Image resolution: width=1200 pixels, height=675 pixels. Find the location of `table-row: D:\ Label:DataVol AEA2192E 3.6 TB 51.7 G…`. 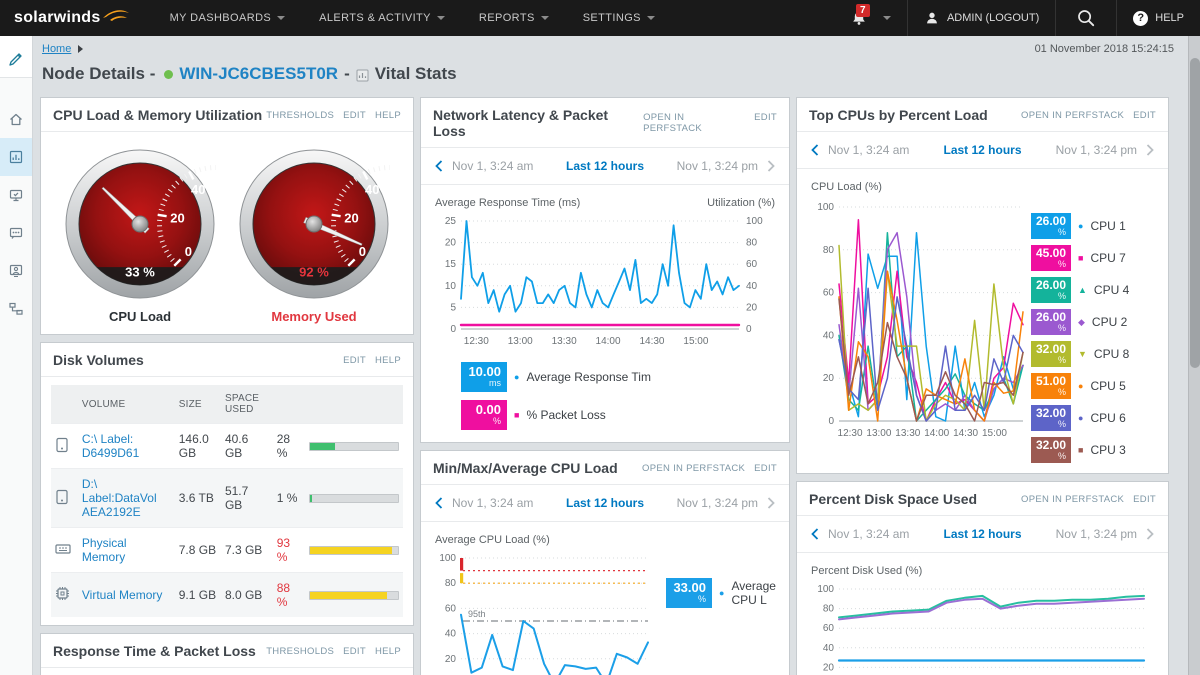

table-row: D:\ Label:DataVol AEA2192E 3.6 TB 51.7 G… is located at coordinates (227, 498).